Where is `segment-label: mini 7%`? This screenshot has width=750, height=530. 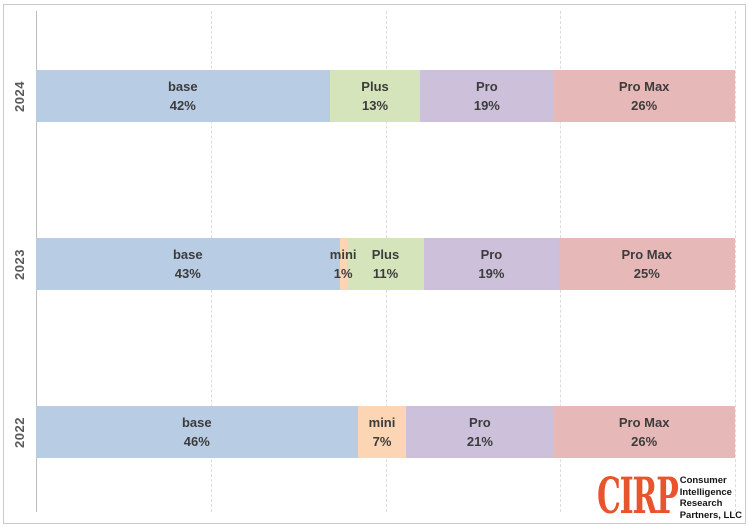 segment-label: mini 7% is located at coordinates (382, 432).